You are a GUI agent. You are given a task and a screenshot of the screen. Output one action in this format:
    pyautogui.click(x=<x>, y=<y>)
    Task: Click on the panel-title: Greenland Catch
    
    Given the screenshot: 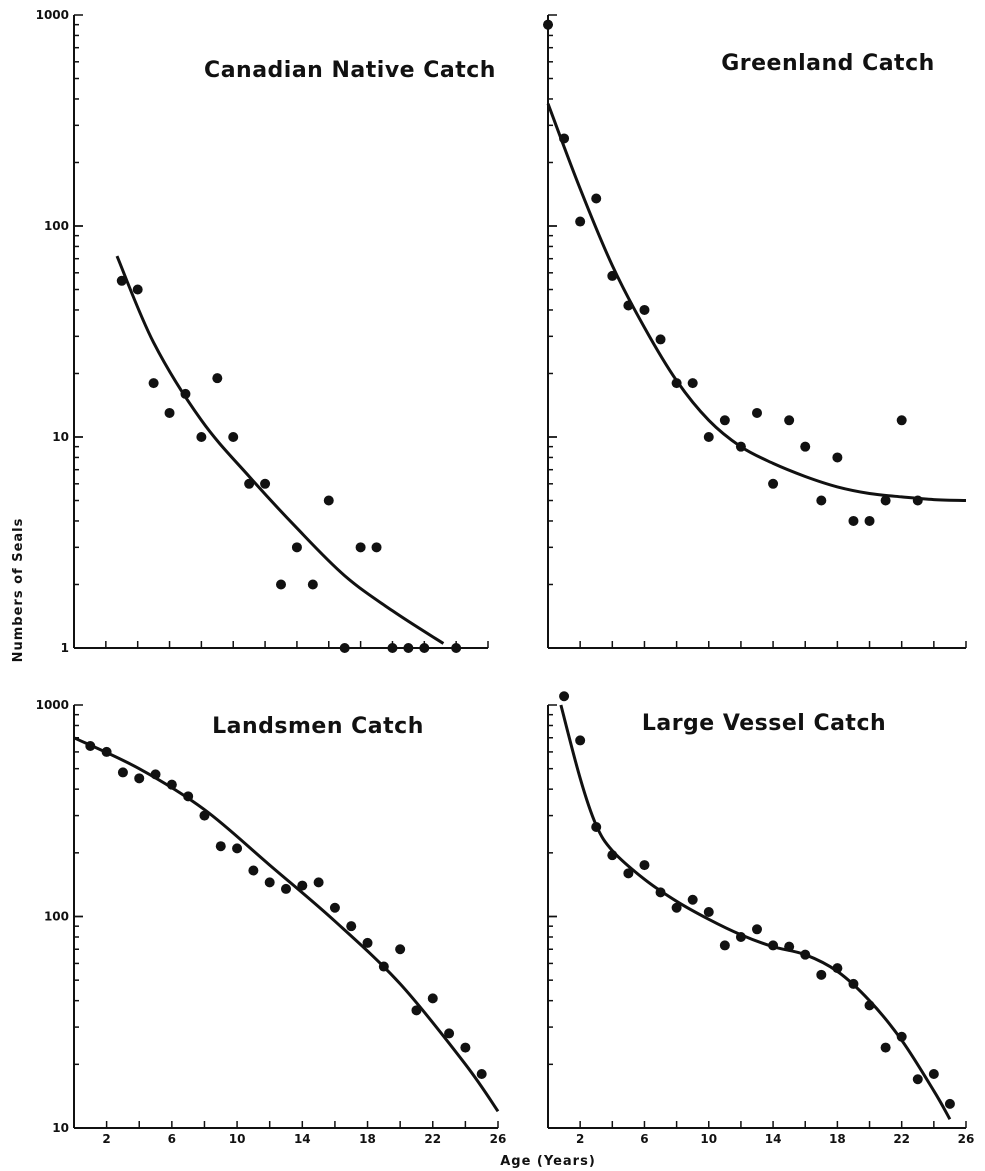 What is the action you would take?
    pyautogui.click(x=828, y=63)
    